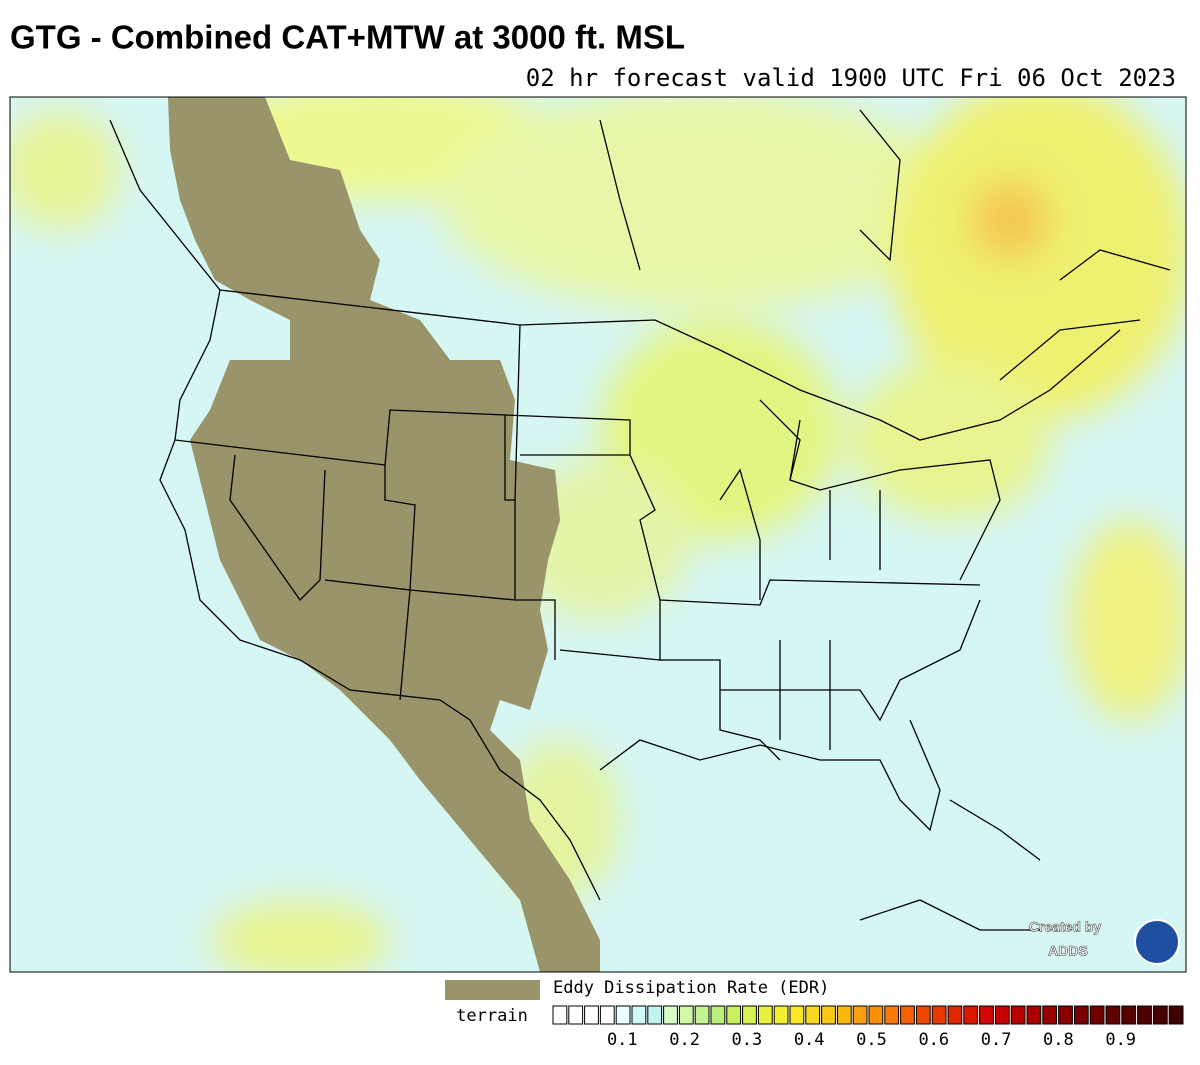 The width and height of the screenshot is (1200, 1065). I want to click on terrain-label: terrain, so click(492, 1016).